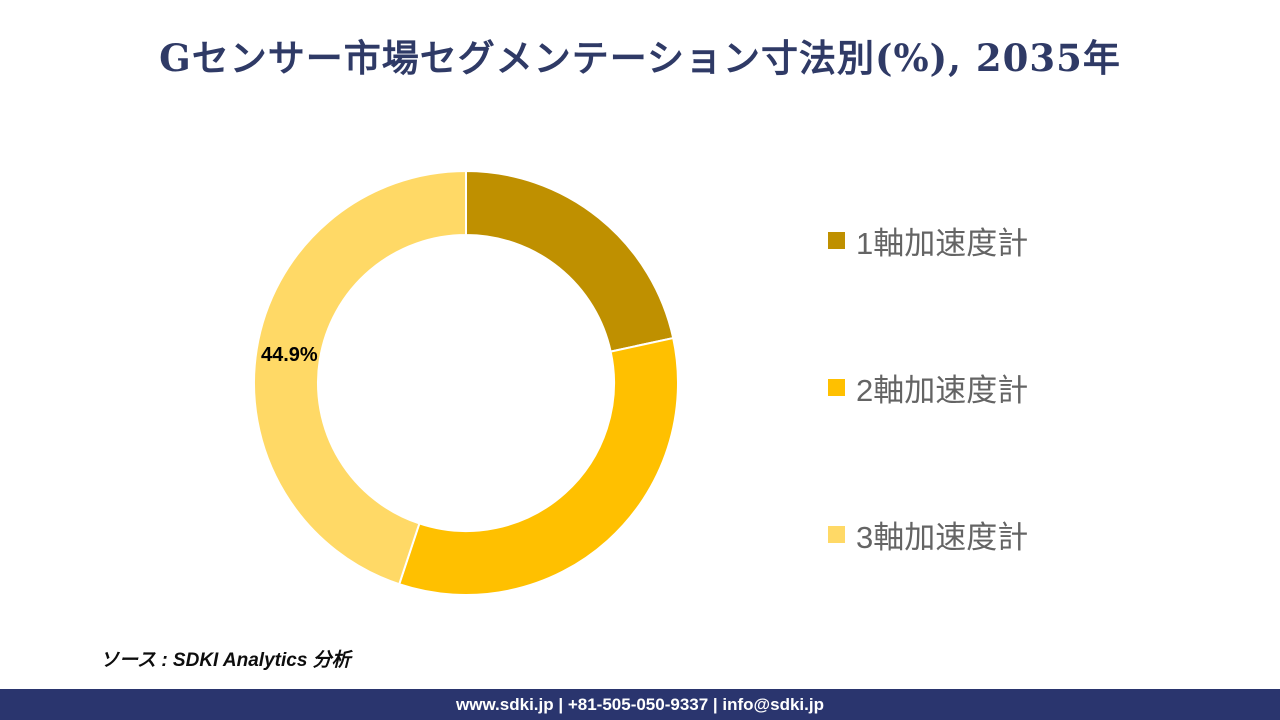  Describe the element at coordinates (836, 387) in the screenshot. I see `legend-swatch-2-icon` at that location.